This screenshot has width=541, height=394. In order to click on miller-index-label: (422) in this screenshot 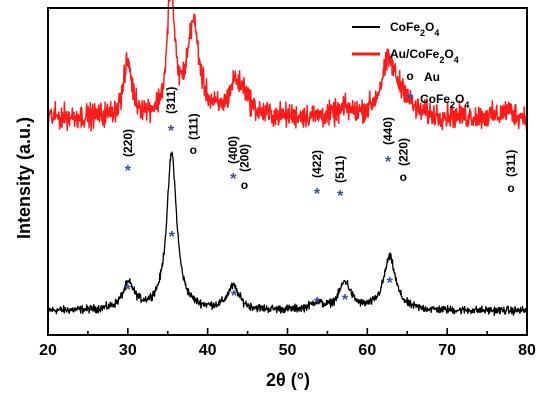, I will do `click(317, 164)`.